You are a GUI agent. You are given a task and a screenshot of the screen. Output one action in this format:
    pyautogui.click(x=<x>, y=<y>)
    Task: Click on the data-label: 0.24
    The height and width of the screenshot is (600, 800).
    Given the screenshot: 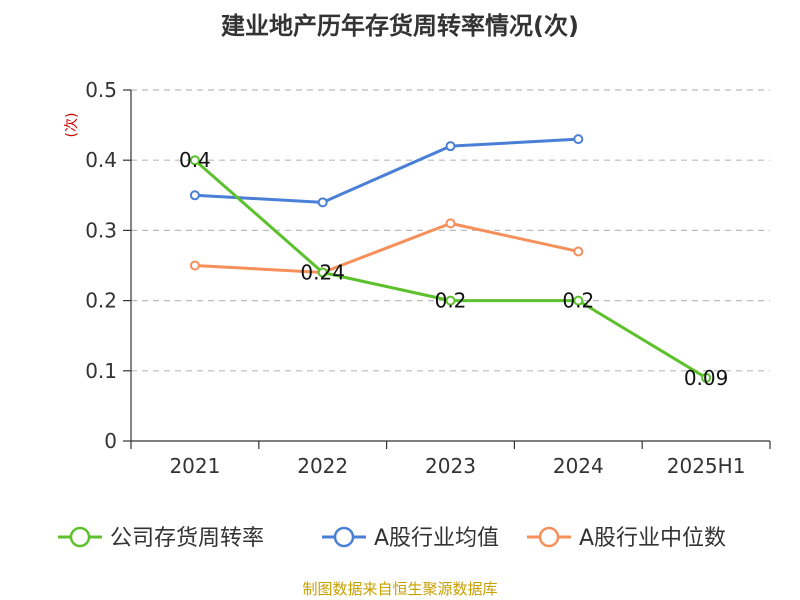 What is the action you would take?
    pyautogui.click(x=322, y=273)
    